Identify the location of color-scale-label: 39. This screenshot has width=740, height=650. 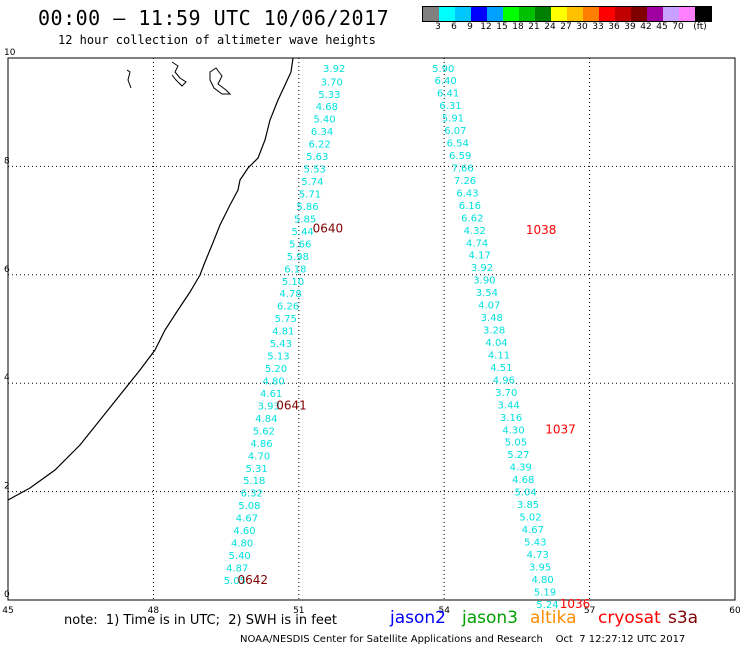
(630, 27).